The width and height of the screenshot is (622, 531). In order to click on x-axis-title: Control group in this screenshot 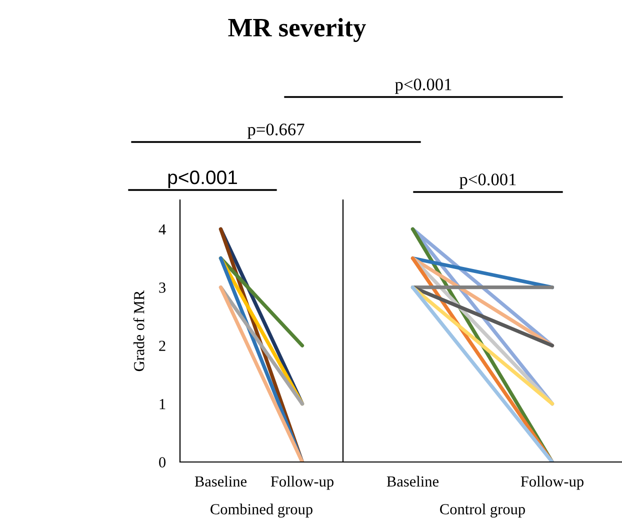, I will do `click(482, 511)`.